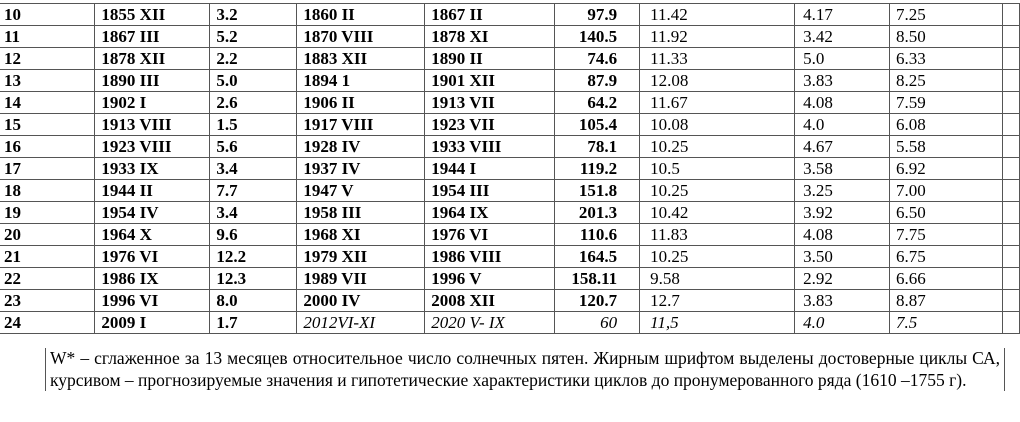  I want to click on table-cell: 74.6, so click(597, 58).